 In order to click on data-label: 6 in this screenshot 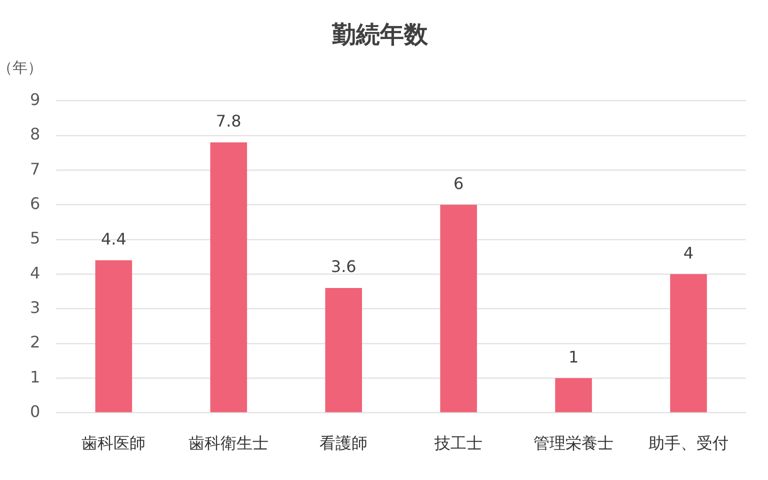, I will do `click(458, 183)`.